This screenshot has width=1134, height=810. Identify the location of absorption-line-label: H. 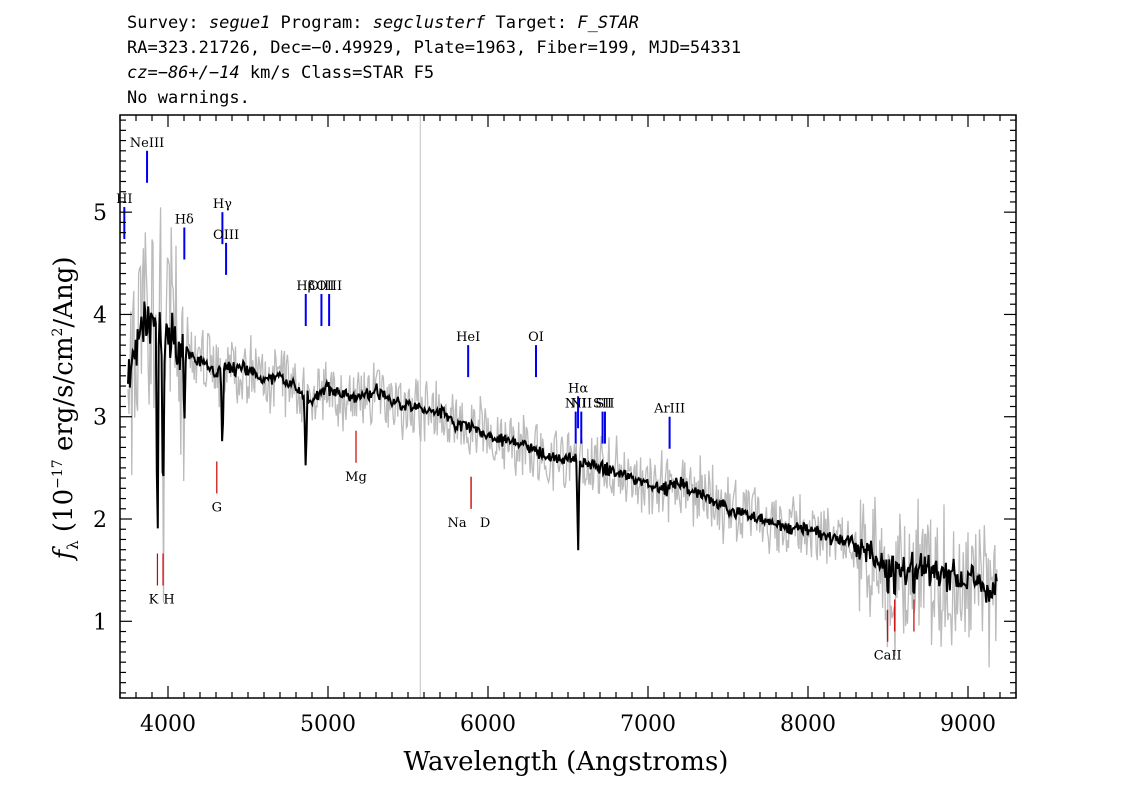
(168, 599).